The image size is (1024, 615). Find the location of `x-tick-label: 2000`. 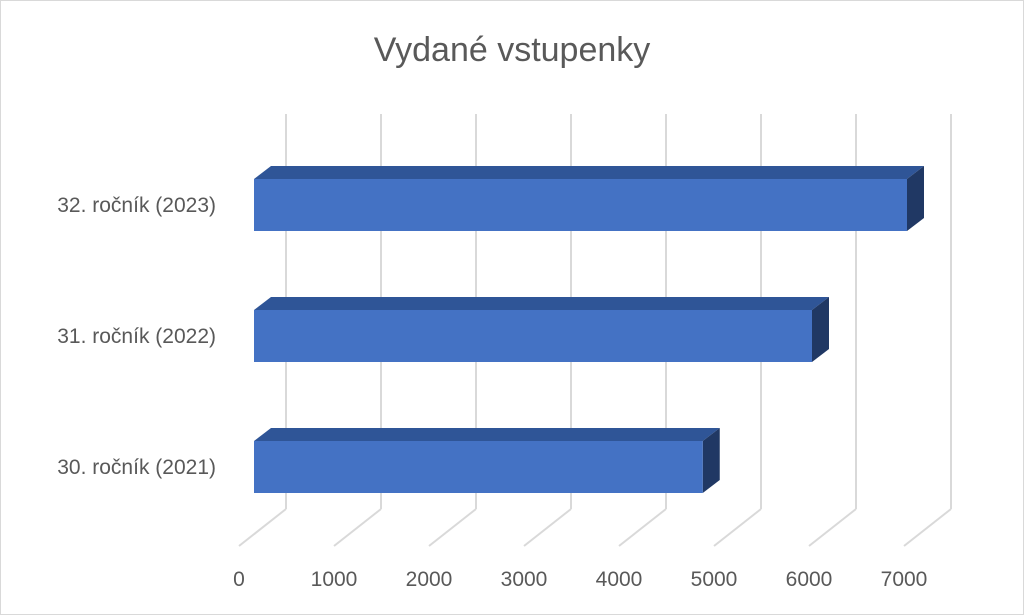

x-tick-label: 2000 is located at coordinates (429, 579).